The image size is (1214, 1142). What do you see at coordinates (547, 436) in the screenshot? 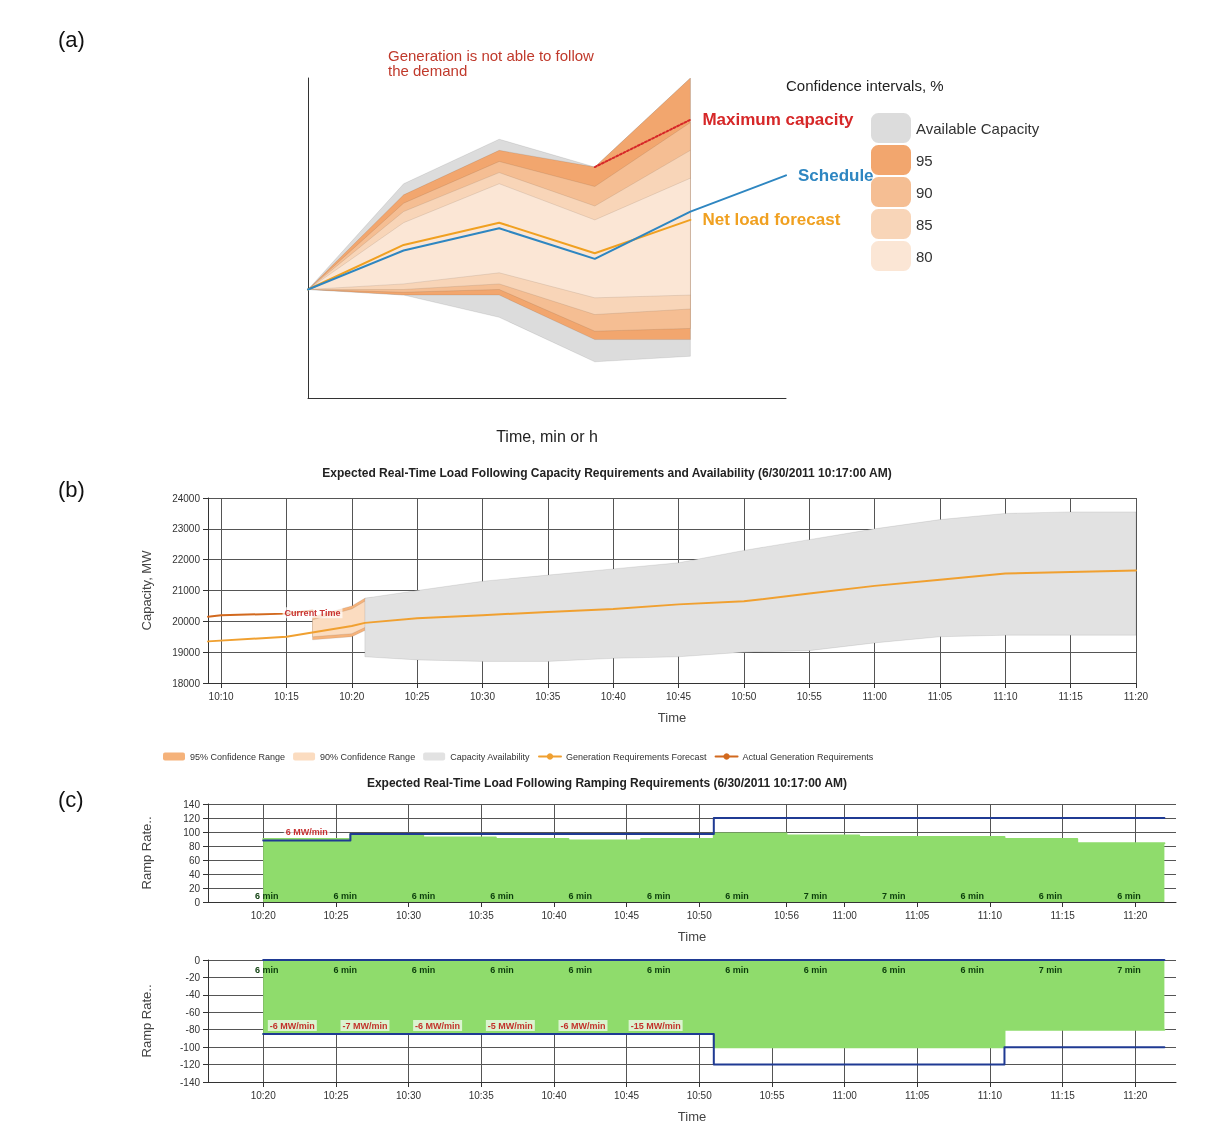
I see `x-axis-title: Time, min or h` at bounding box center [547, 436].